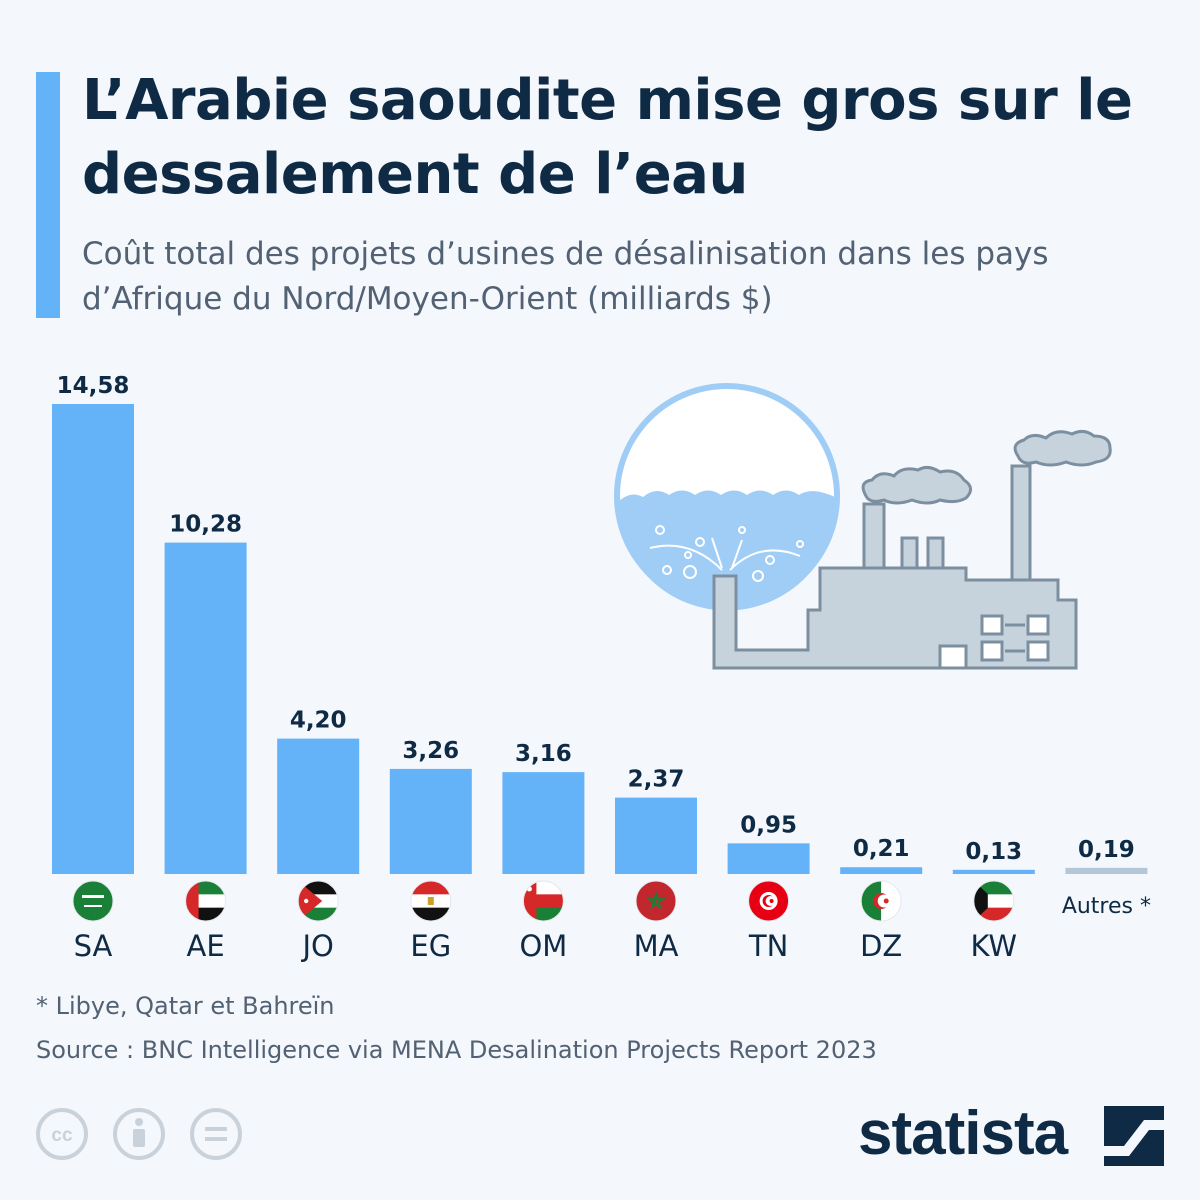 Image resolution: width=1200 pixels, height=1200 pixels. I want to click on value-label-dz: 0,21, so click(881, 849).